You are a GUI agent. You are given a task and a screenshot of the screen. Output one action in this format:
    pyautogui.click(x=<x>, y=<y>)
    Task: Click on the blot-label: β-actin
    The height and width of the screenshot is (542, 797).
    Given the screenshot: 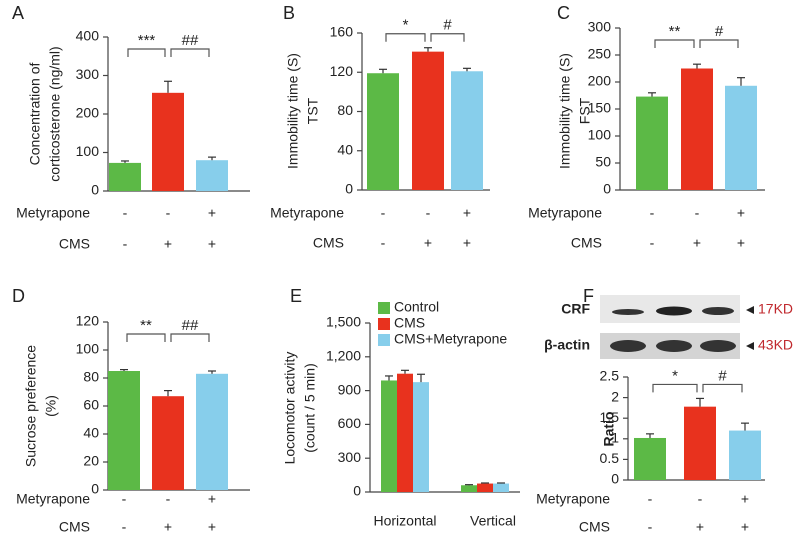 What is the action you would take?
    pyautogui.click(x=567, y=345)
    